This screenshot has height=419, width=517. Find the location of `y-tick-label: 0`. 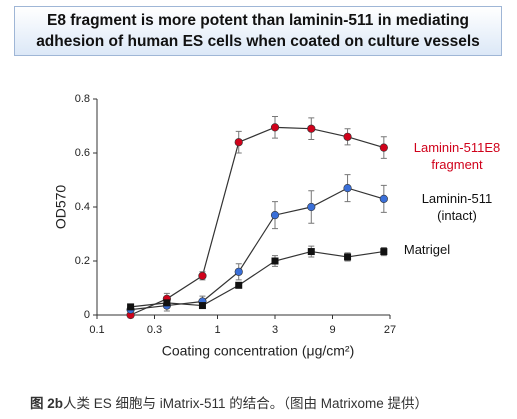

y-tick-label: 0 is located at coordinates (87, 315).